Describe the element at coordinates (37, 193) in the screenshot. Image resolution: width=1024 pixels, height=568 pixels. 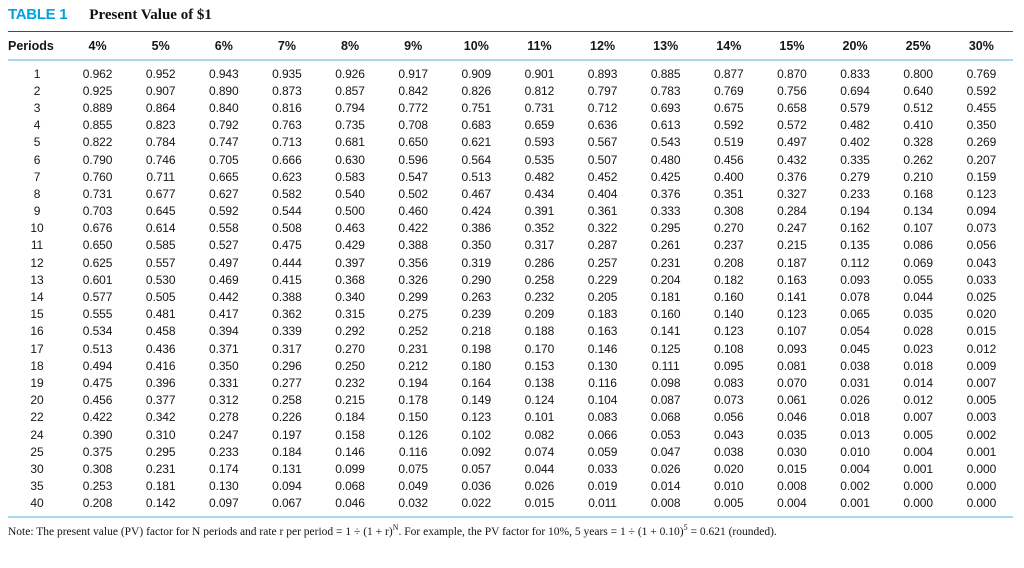
I see `period-cell: 8` at that location.